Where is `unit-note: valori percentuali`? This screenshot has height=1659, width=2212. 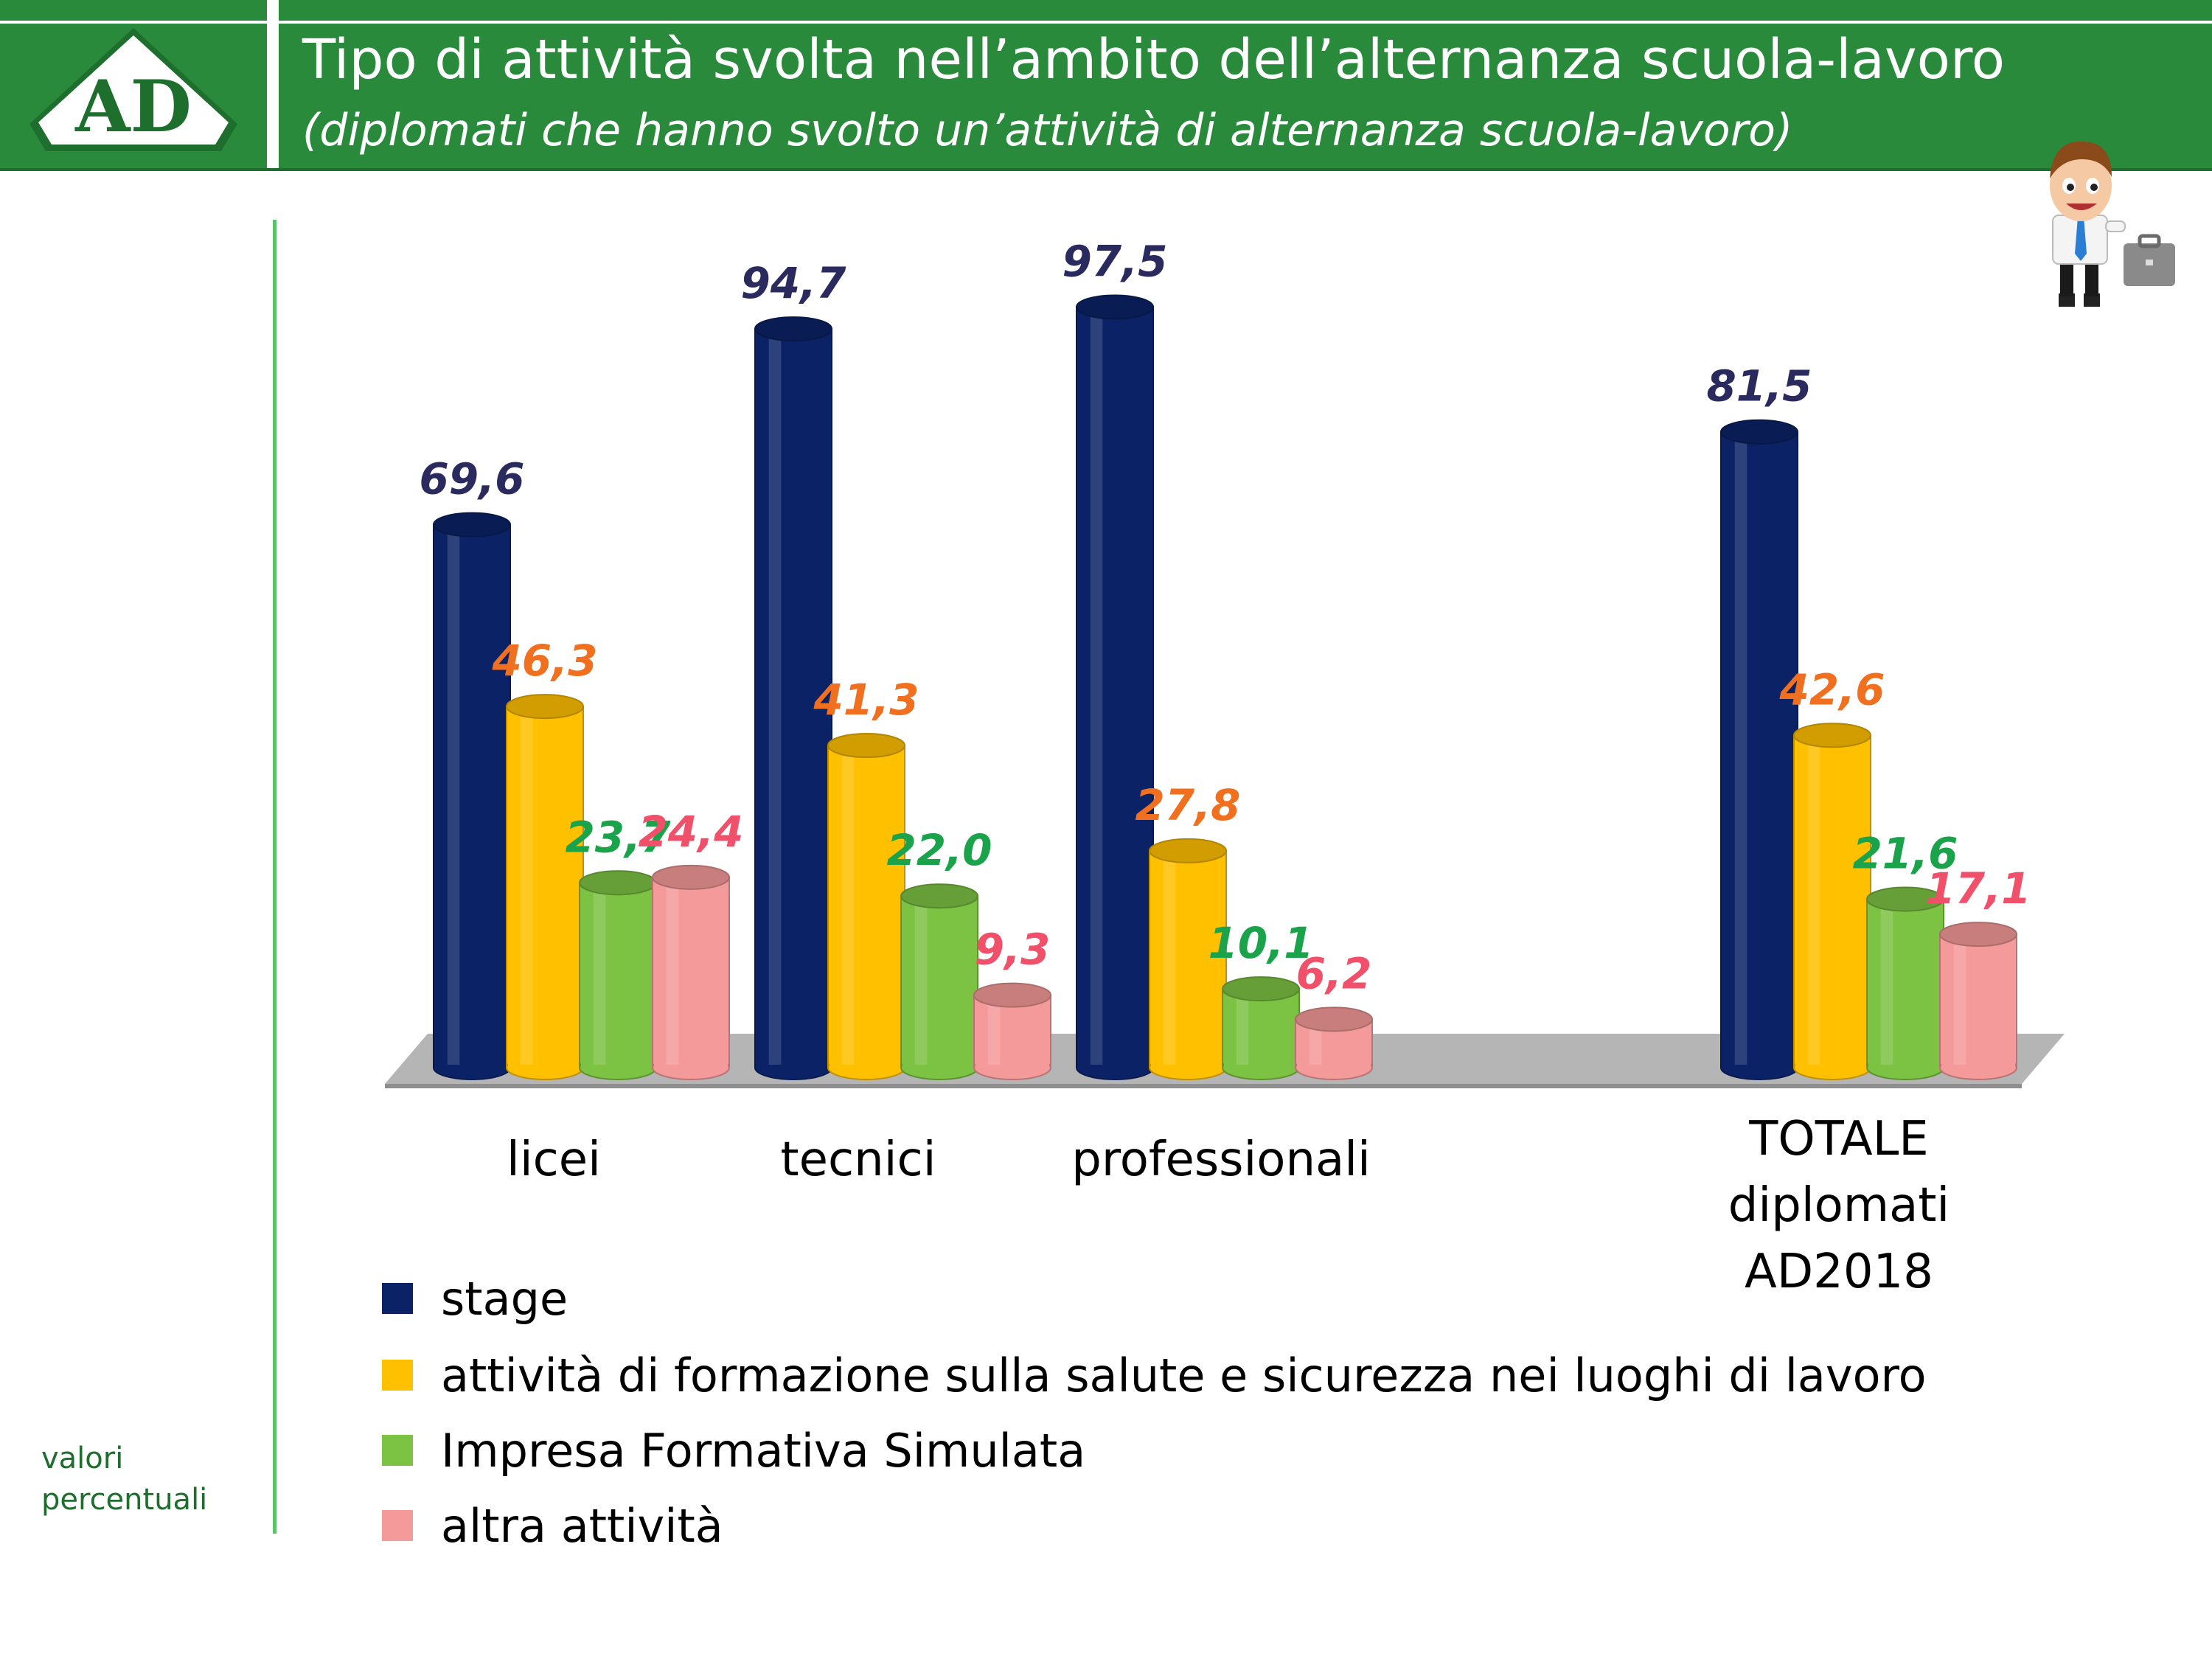
unit-note: valori percentuali is located at coordinates (124, 1479).